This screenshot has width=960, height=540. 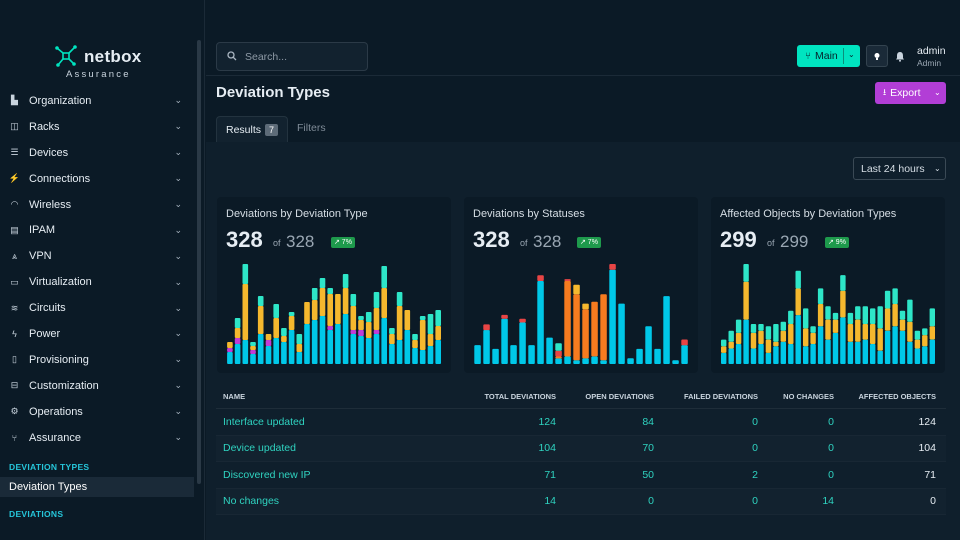 I want to click on sidebar-item-power: ϟ Power ⌄, so click(x=98, y=334).